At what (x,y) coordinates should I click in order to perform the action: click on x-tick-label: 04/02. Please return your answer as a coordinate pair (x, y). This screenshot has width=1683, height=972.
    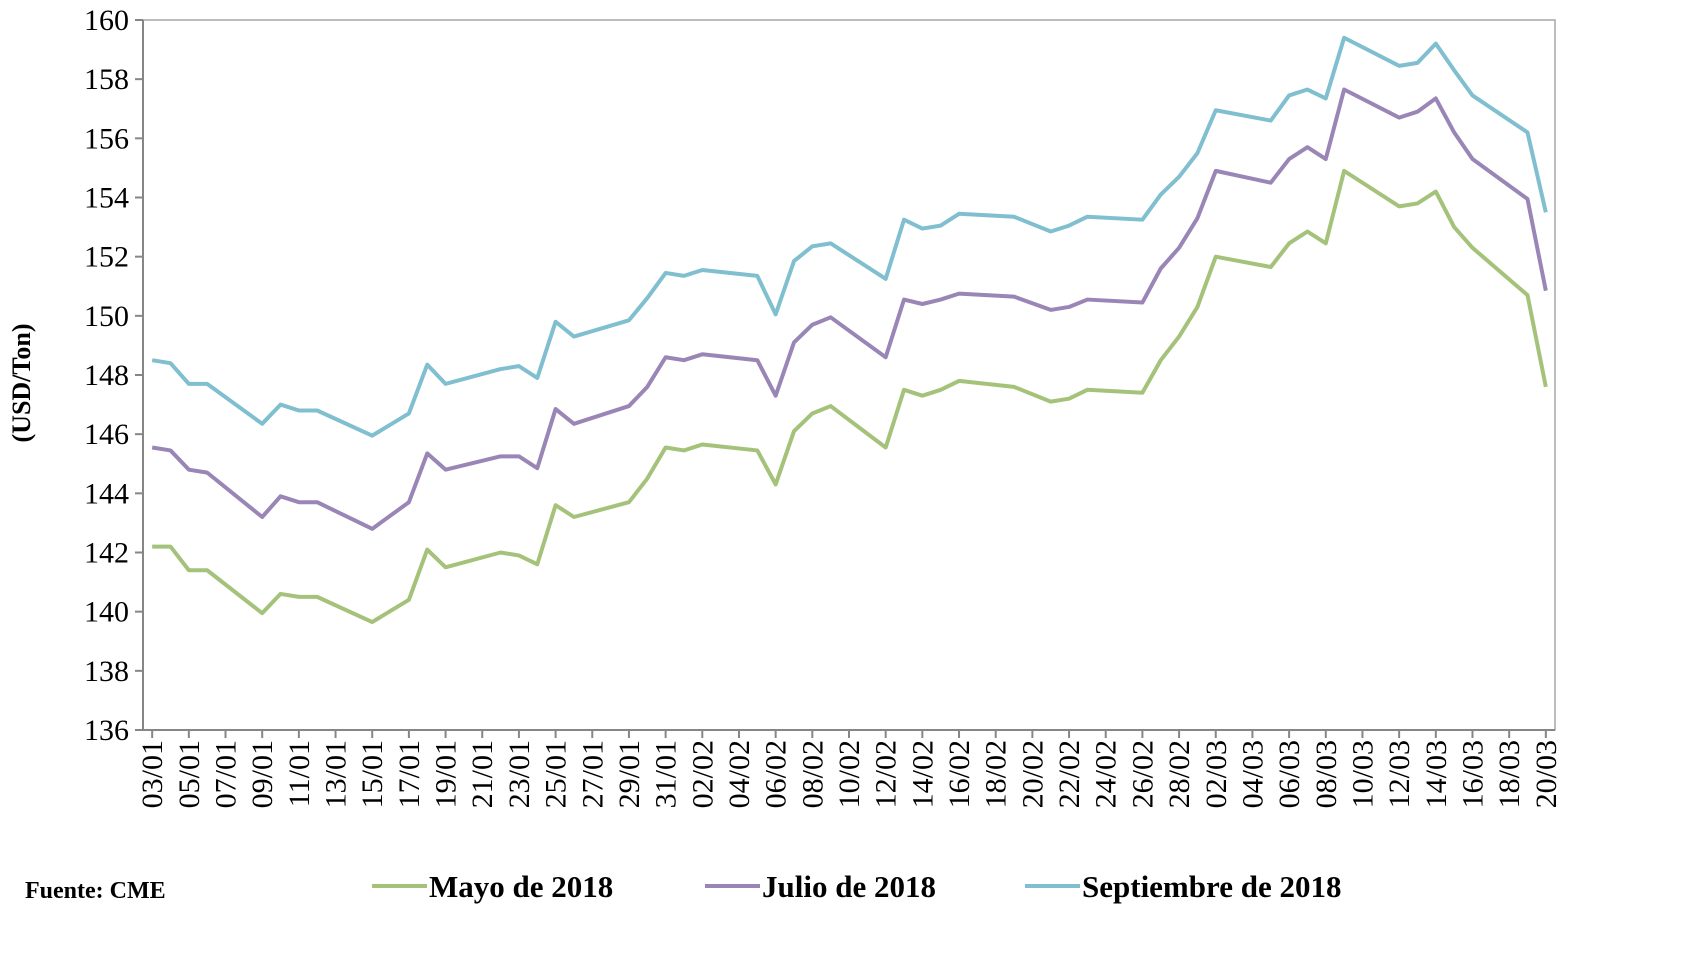
    Looking at the image, I should click on (739, 774).